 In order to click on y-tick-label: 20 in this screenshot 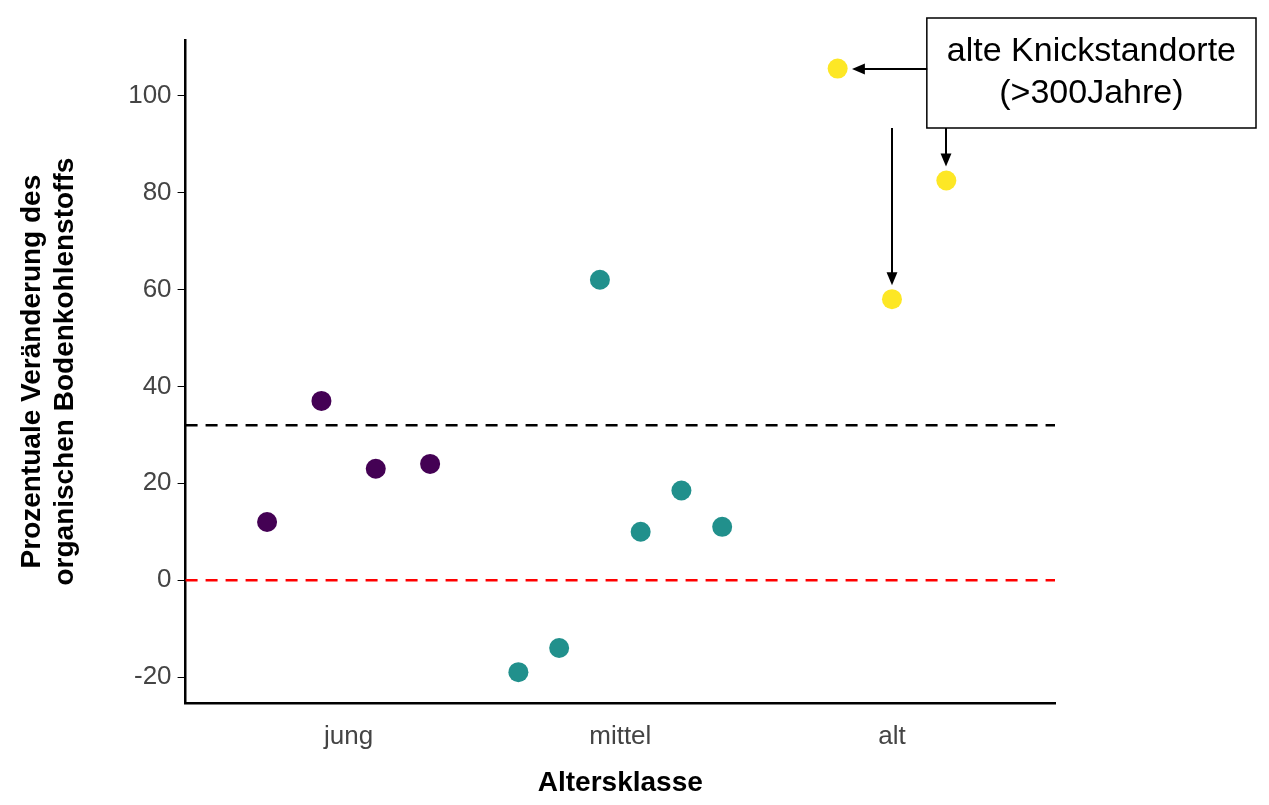, I will do `click(157, 481)`.